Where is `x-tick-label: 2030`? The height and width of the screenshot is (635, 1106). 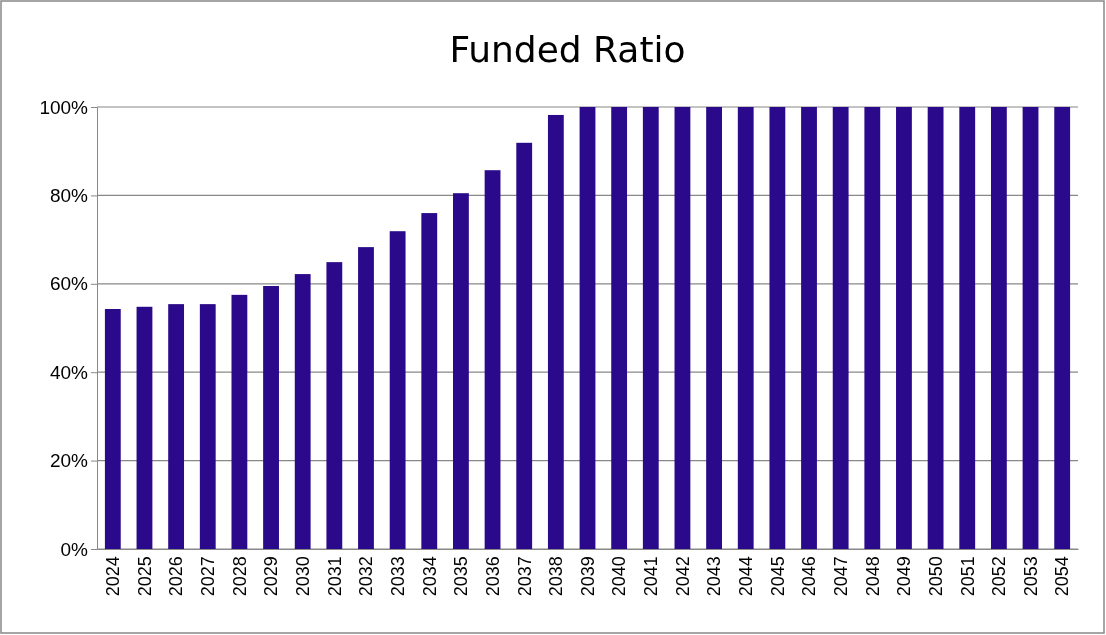 x-tick-label: 2030 is located at coordinates (302, 576).